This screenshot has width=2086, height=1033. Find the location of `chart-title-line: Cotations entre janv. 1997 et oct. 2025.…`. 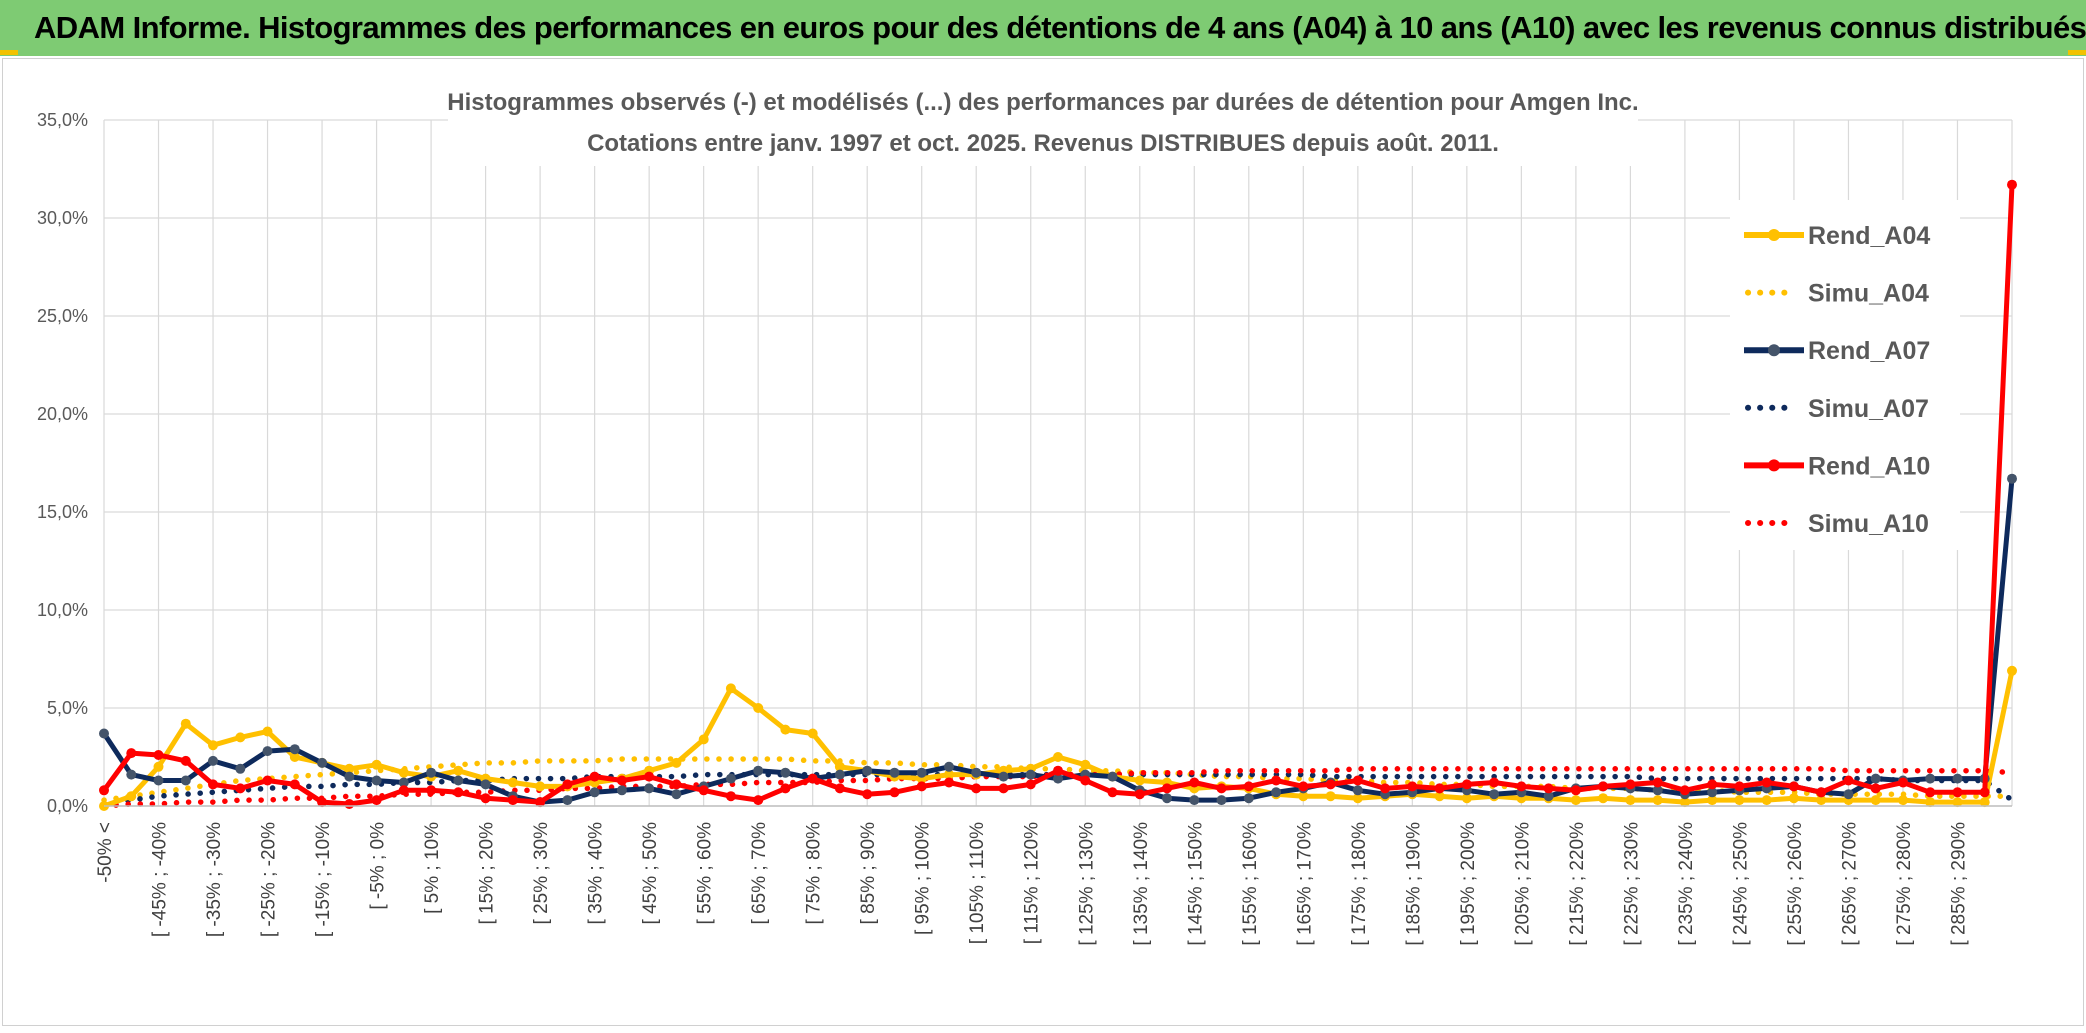

chart-title-line: Cotations entre janv. 1997 et oct. 2025.… is located at coordinates (1043, 143).